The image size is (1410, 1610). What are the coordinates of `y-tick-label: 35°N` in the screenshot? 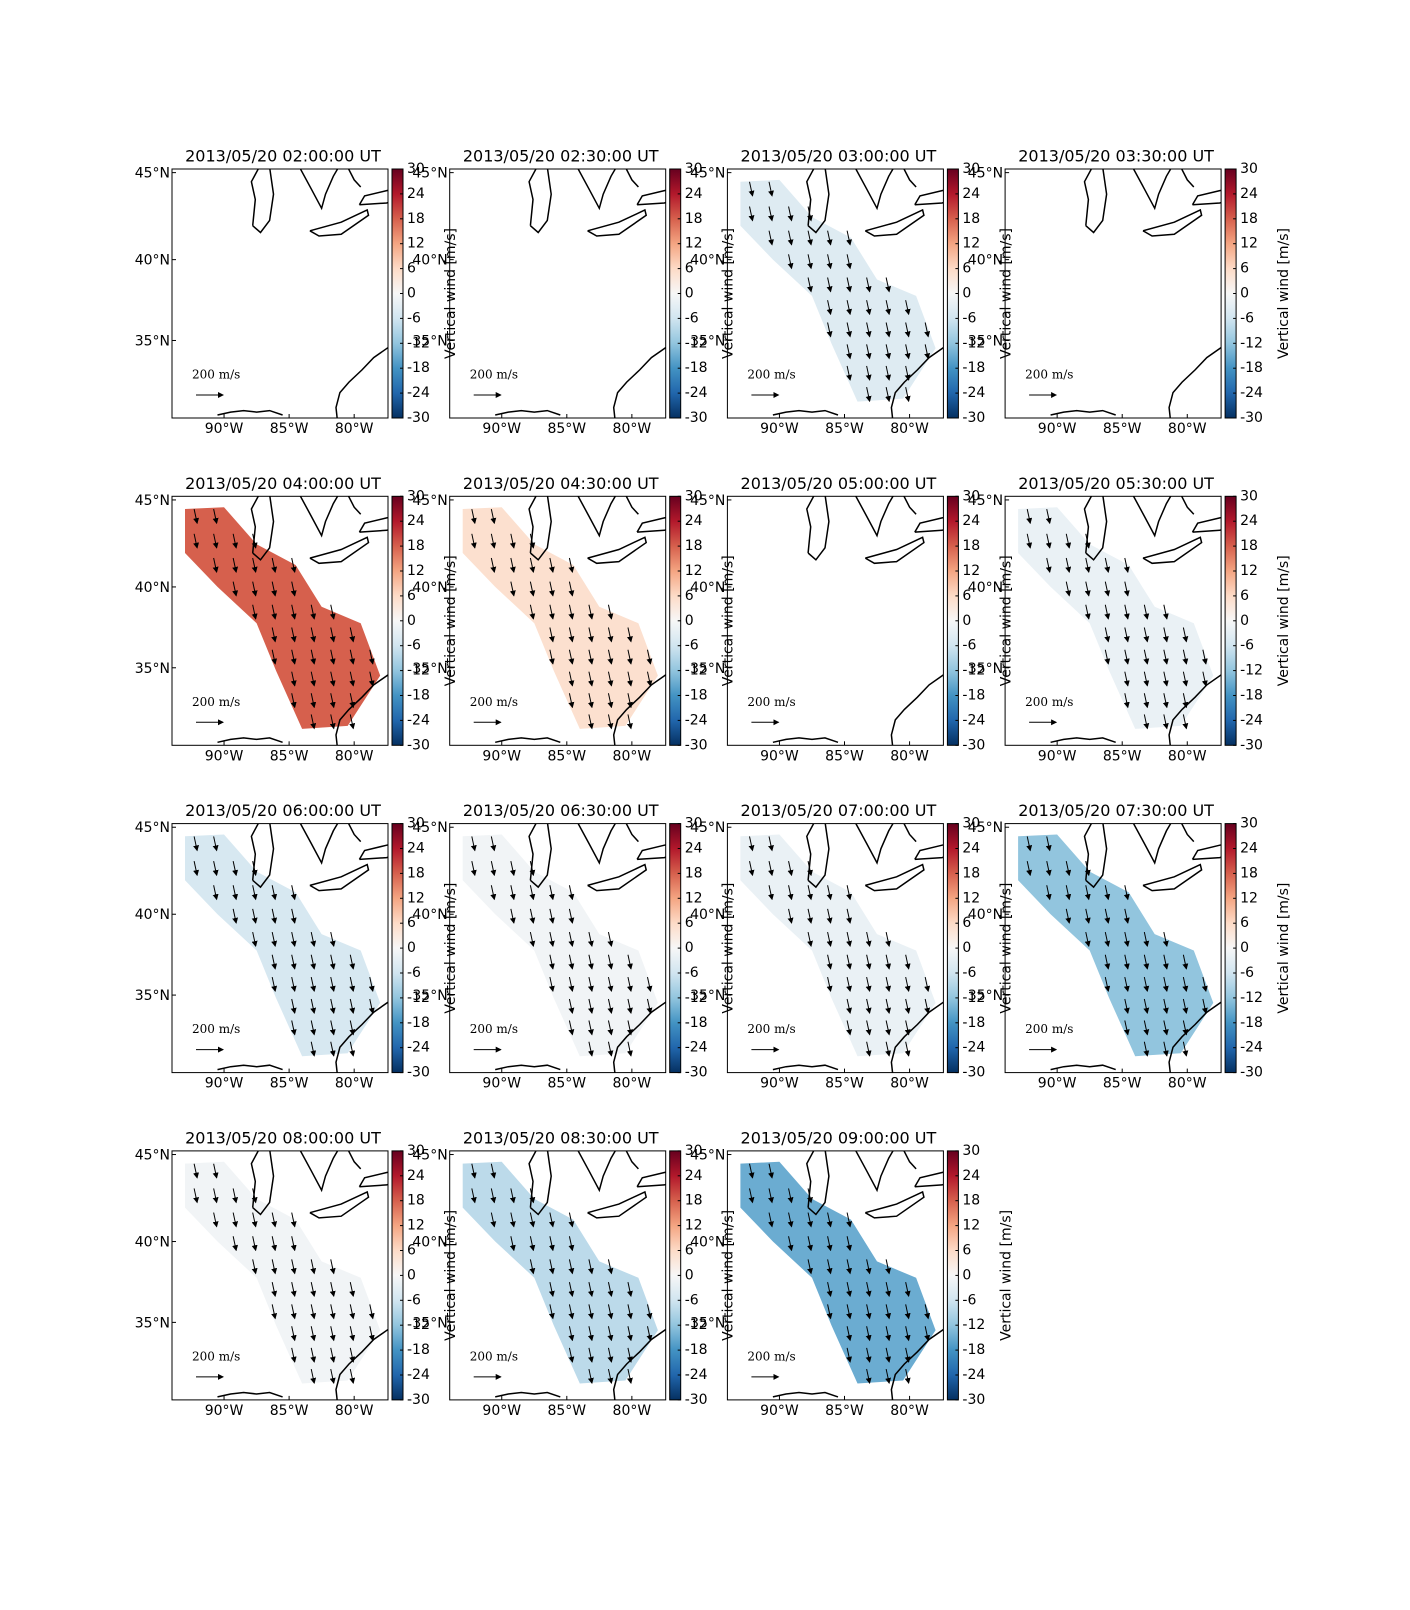 It's located at (707, 341).